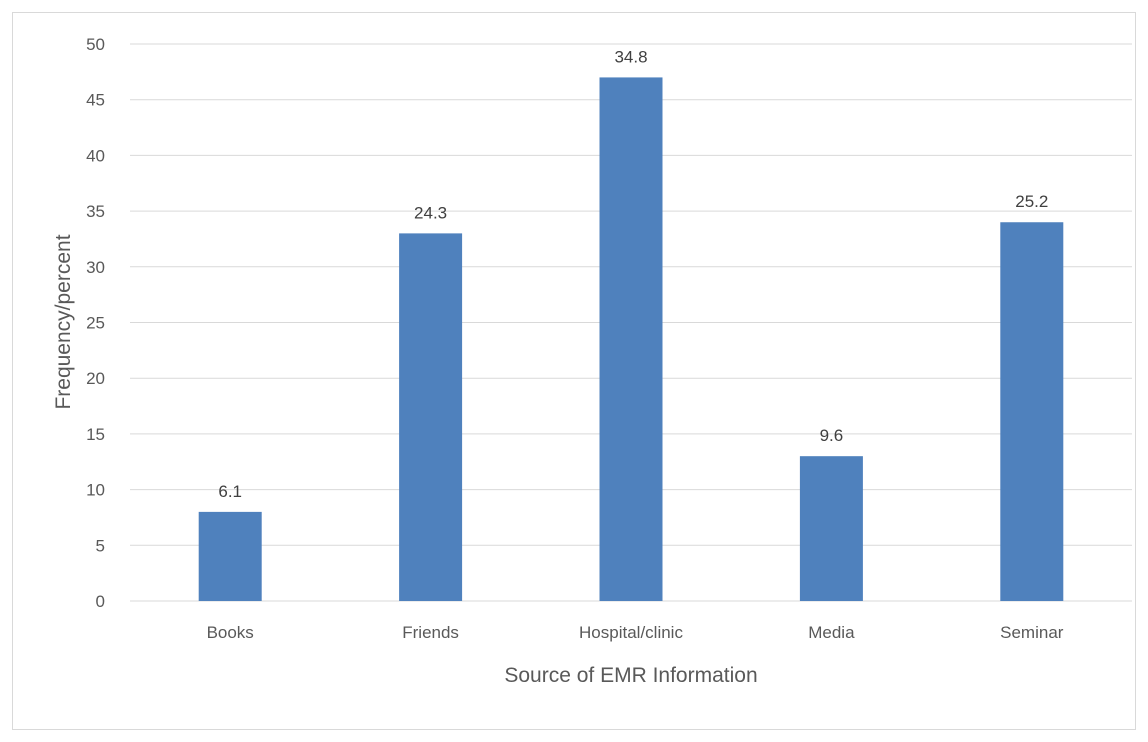 The width and height of the screenshot is (1148, 742). Describe the element at coordinates (95, 490) in the screenshot. I see `y-tick-label: 10` at that location.